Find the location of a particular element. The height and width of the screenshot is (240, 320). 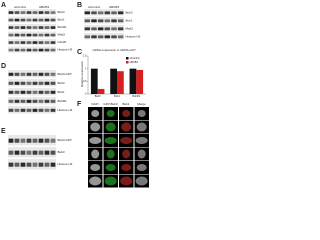

column-label: siControl is located at coordinates (94, 7).